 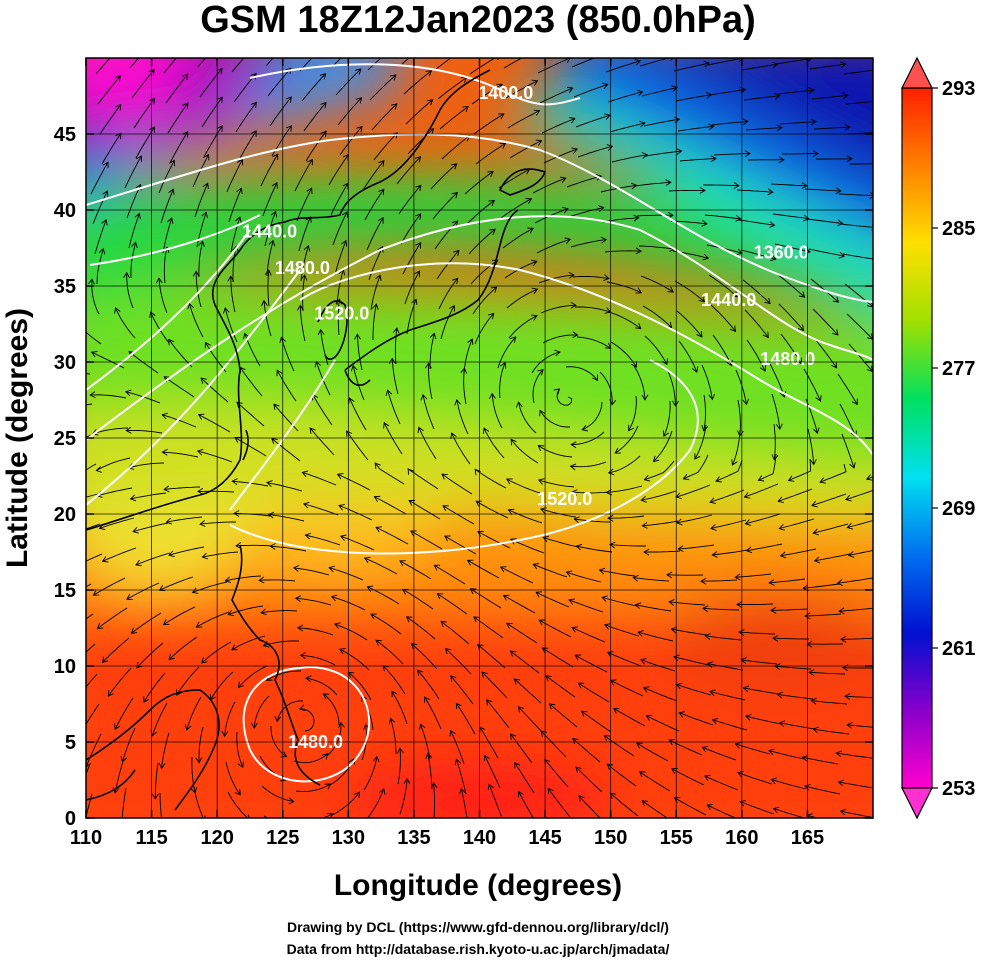 I want to click on colorbar-ticks: 253 261 269 277 285 293, so click(x=953, y=439).